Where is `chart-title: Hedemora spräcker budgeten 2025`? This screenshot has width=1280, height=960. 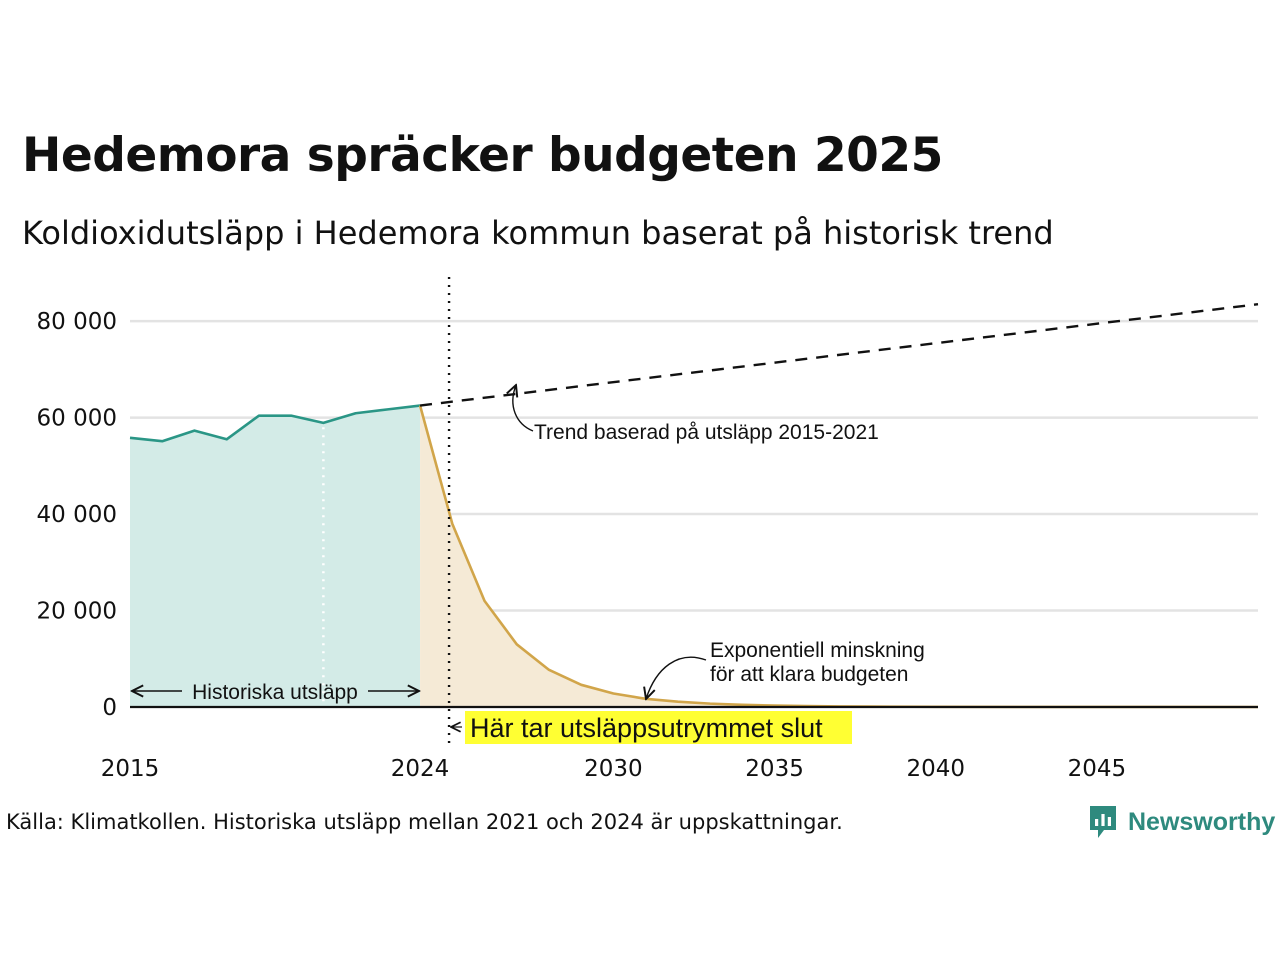
chart-title: Hedemora spräcker budgeten 2025 is located at coordinates (482, 155).